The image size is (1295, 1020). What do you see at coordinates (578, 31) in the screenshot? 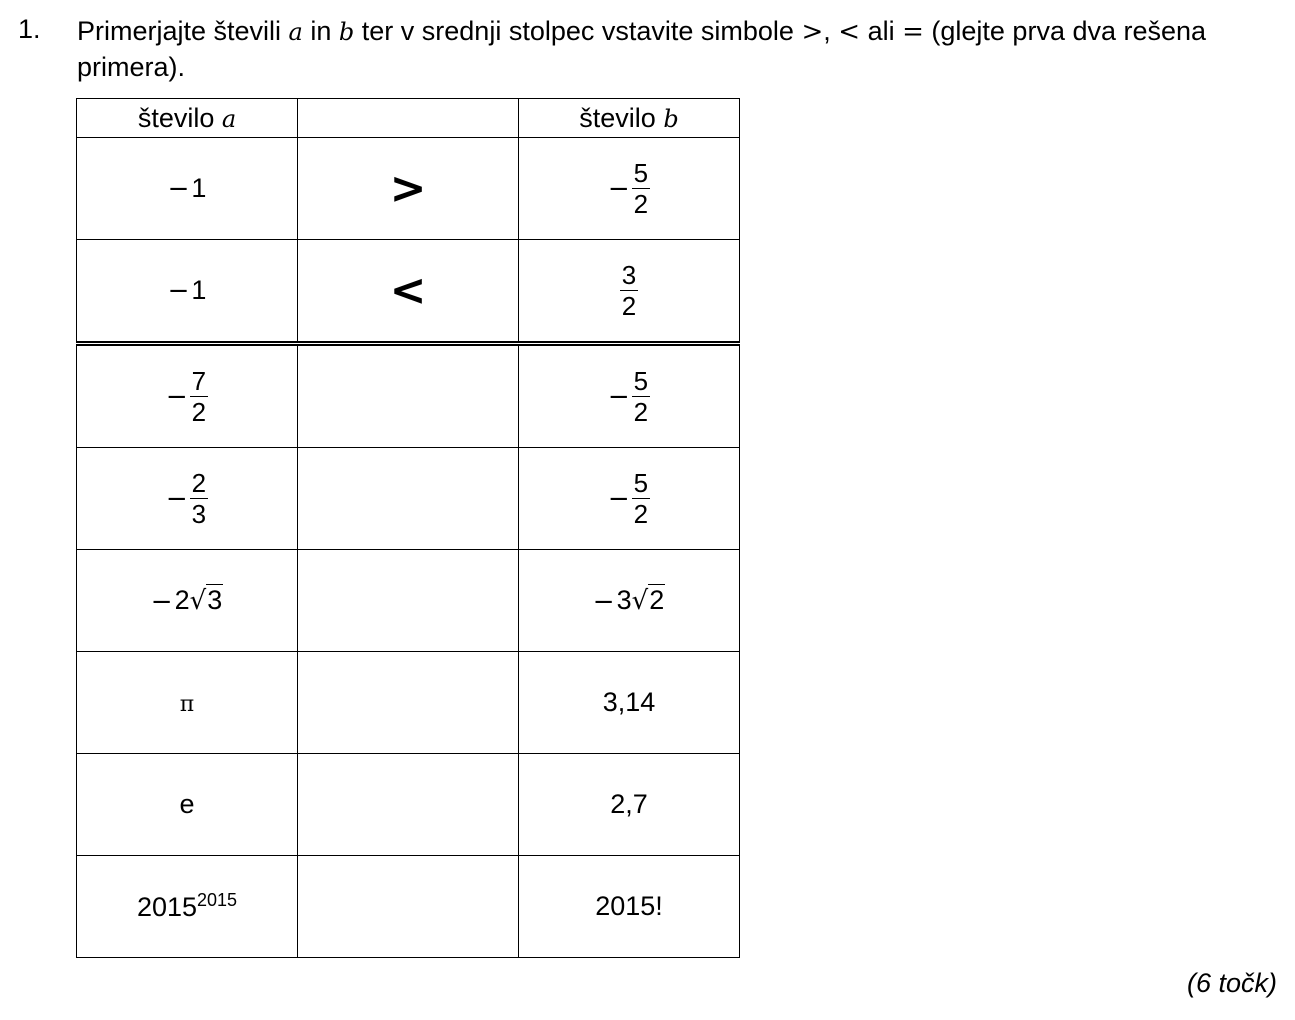
I see `question-text: ter v srednji stolpec vstavite simbole` at bounding box center [578, 31].